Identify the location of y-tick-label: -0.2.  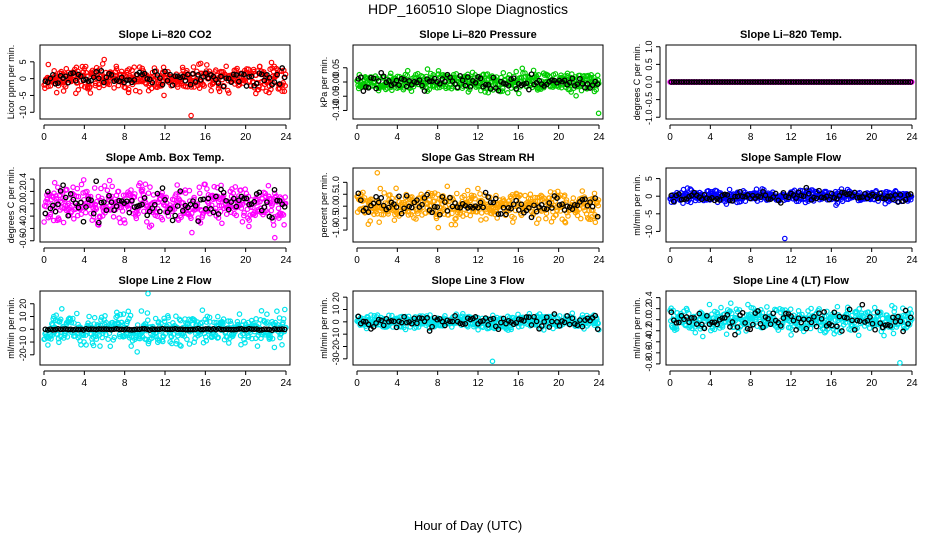
(23, 216).